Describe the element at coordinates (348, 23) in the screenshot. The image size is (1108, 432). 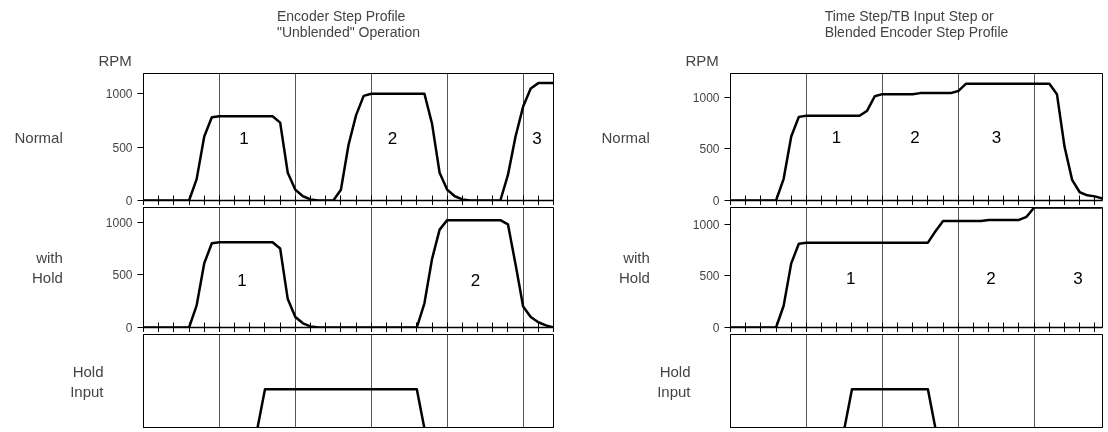
I see `chart-title: Encoder Step Profile "Unblended" Operation` at that location.